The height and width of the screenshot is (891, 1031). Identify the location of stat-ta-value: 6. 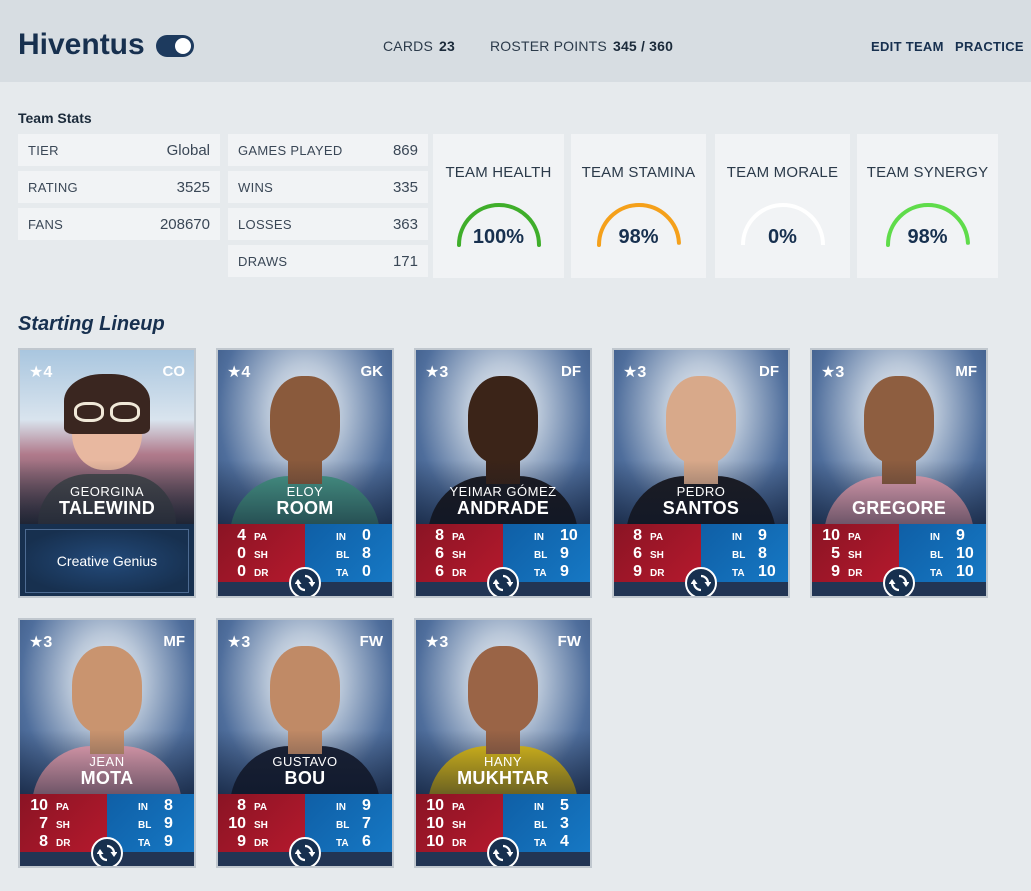
(366, 841).